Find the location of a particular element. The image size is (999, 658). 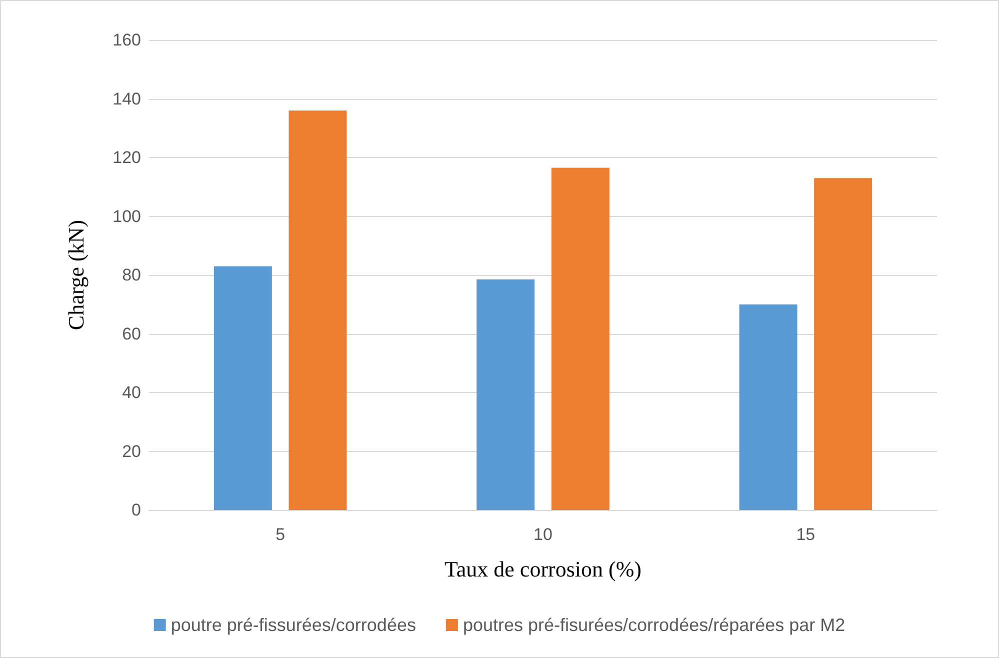

legend-label: poutres pré-fisurées/corrodées/réparées par M2 is located at coordinates (654, 625).